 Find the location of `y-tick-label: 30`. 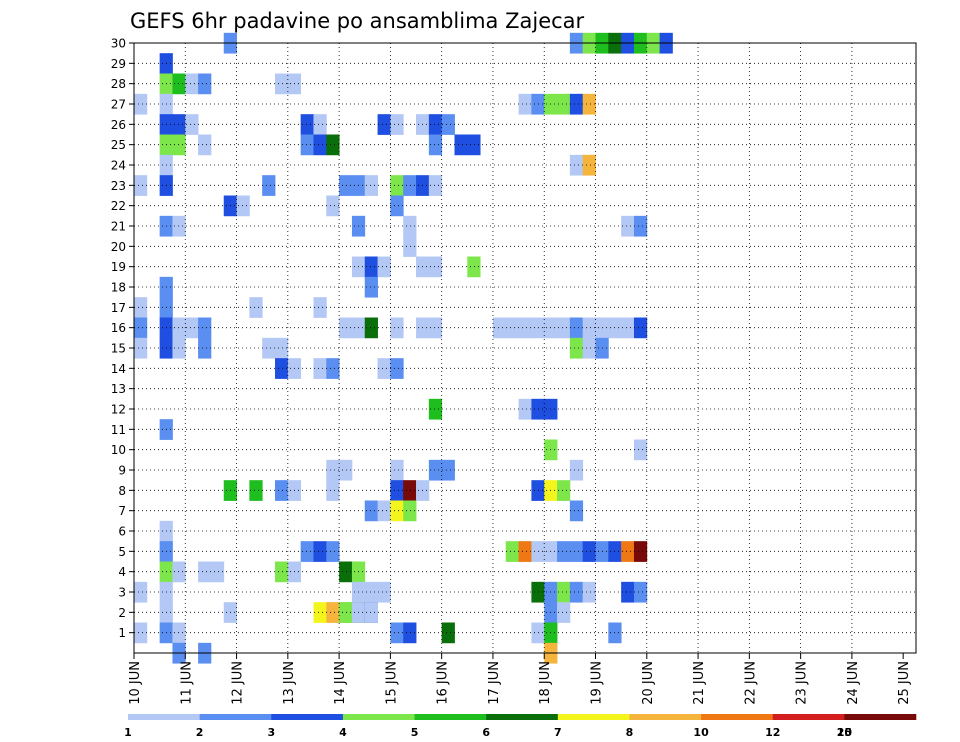

y-tick-label: 30 is located at coordinates (118, 44).